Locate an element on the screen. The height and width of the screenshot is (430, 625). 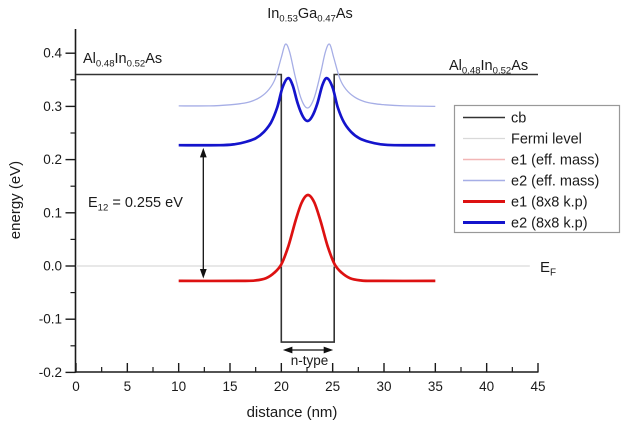
legend-entry-label: e1 (8x8 k.p) is located at coordinates (549, 203).